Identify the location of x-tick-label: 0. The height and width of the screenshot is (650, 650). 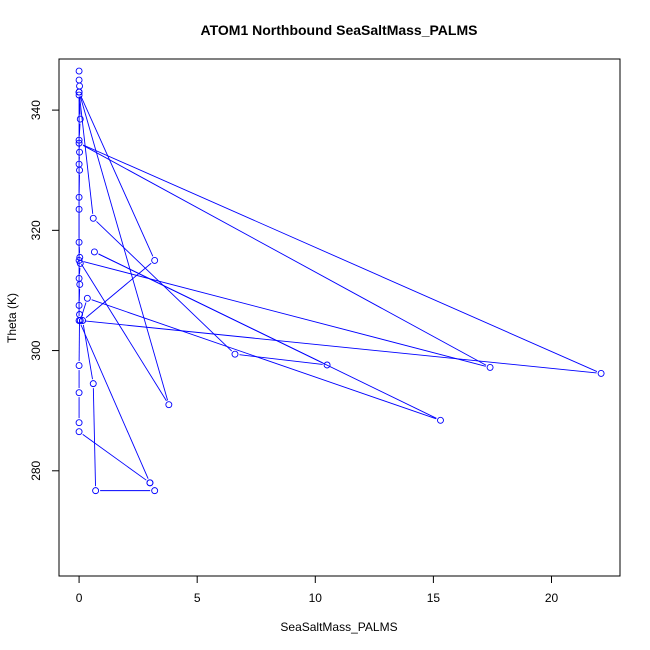
(79, 598).